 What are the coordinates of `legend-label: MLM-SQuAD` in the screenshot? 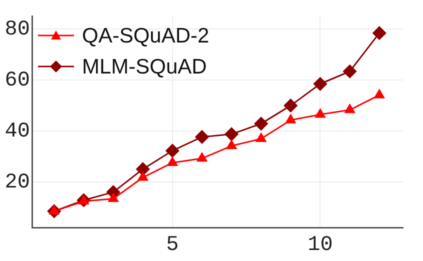 It's located at (144, 66).